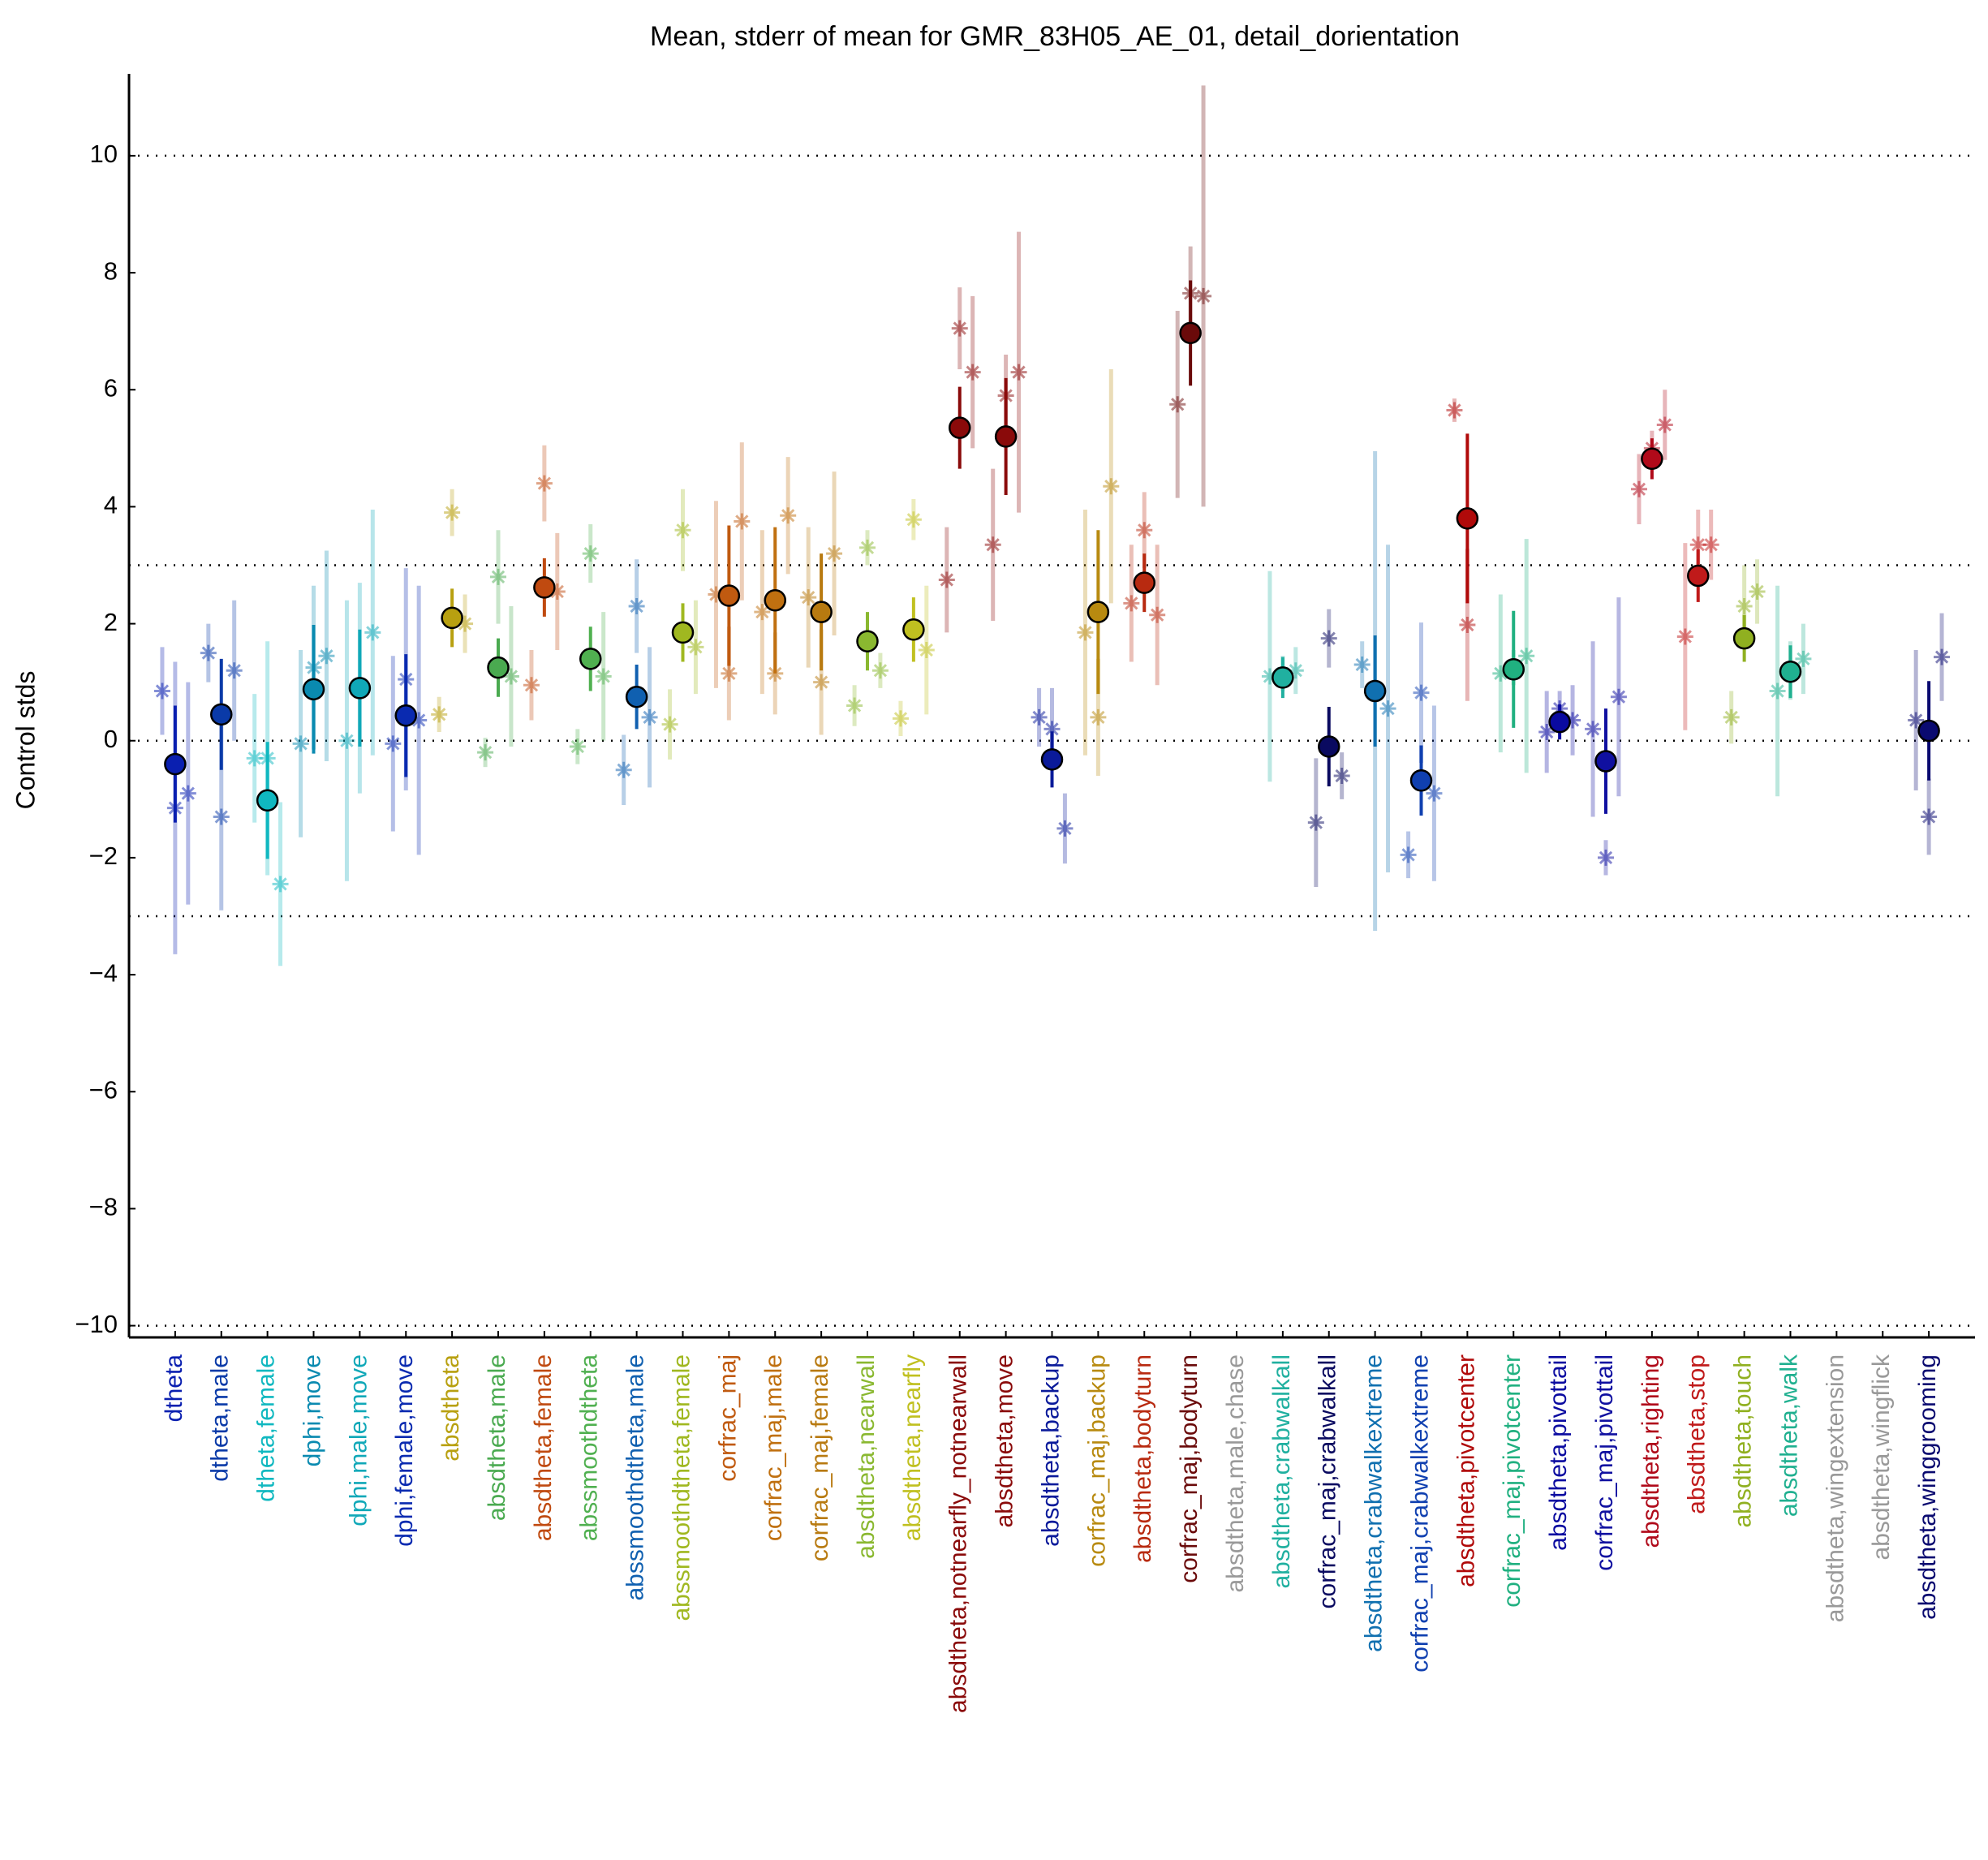 This screenshot has width=1988, height=1860. I want to click on x-tick-label: absdtheta, so click(450, 1408).